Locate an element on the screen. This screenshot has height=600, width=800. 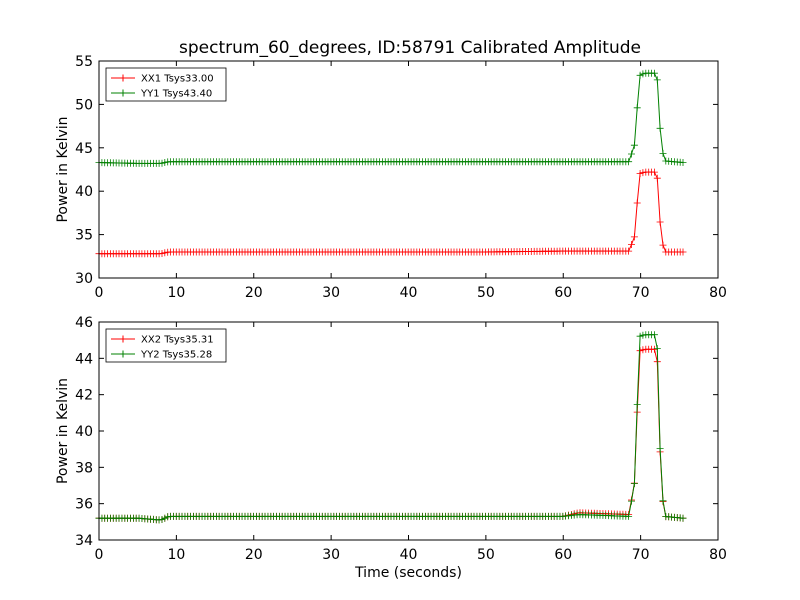
legend-label: YY1 Tsys43.40 is located at coordinates (176, 94).